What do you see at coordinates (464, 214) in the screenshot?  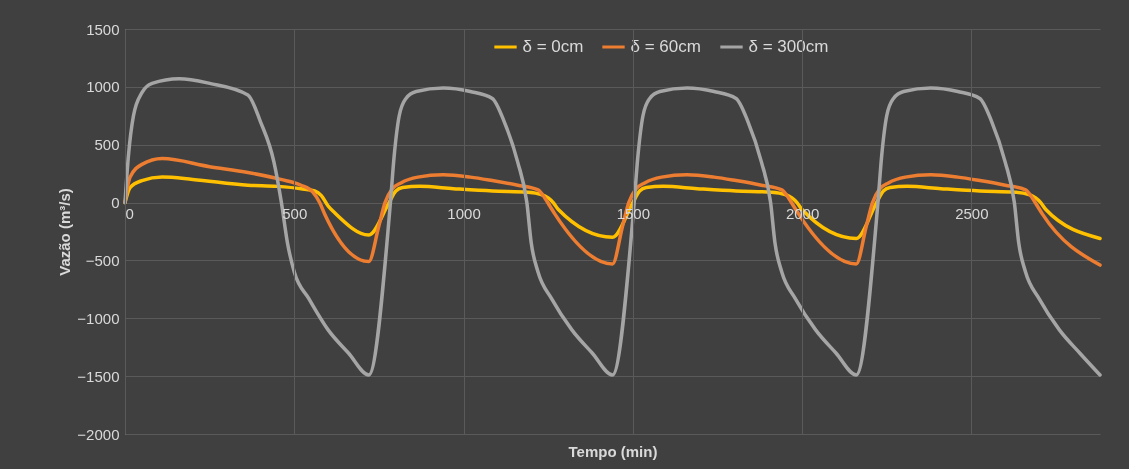 I see `x-tick-label: 1000` at bounding box center [464, 214].